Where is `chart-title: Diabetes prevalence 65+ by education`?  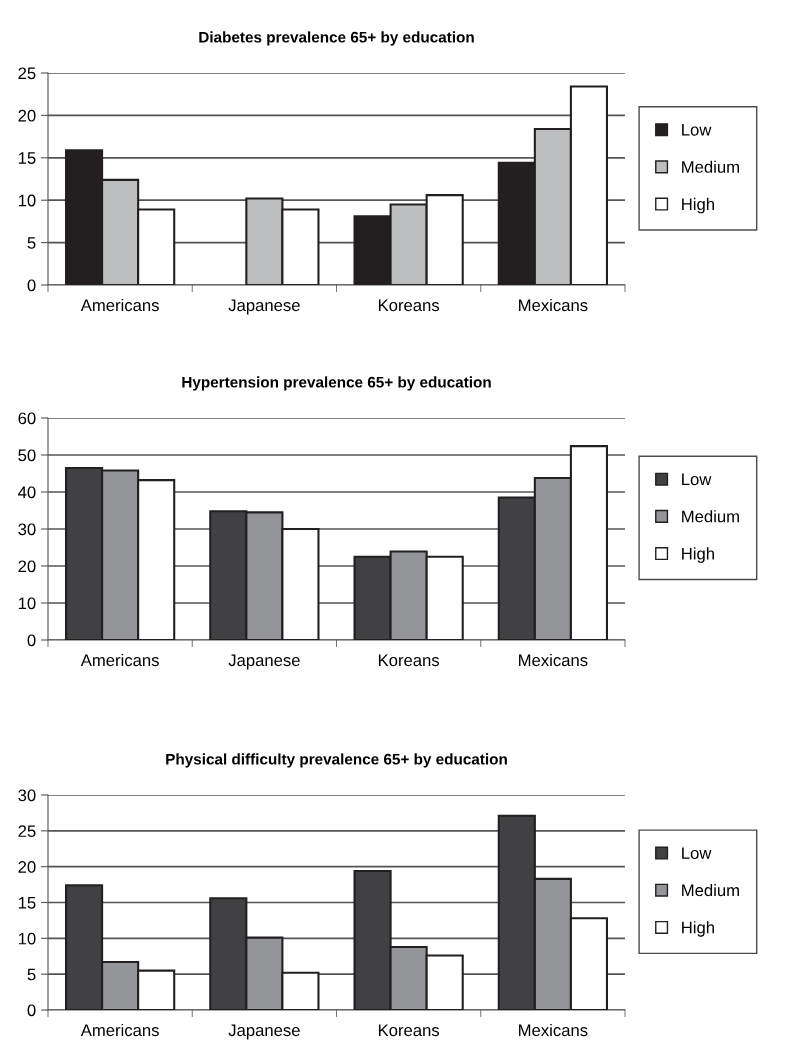 chart-title: Diabetes prevalence 65+ by education is located at coordinates (336, 38).